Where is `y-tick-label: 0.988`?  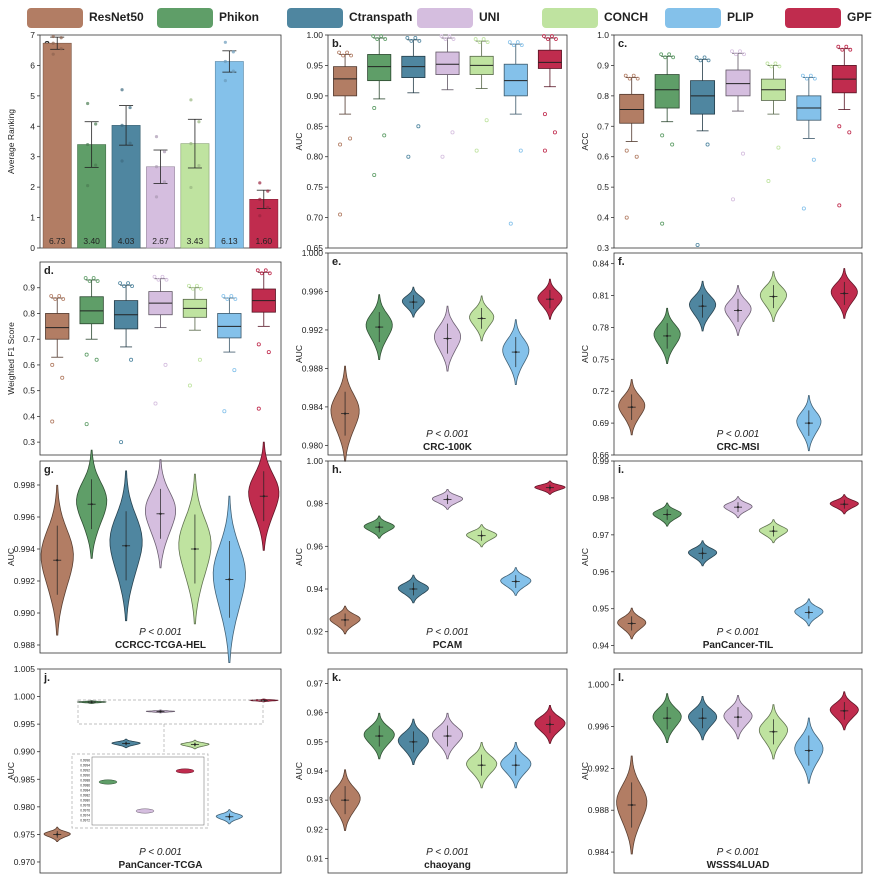
y-tick-label: 0.988 is located at coordinates (25, 645).